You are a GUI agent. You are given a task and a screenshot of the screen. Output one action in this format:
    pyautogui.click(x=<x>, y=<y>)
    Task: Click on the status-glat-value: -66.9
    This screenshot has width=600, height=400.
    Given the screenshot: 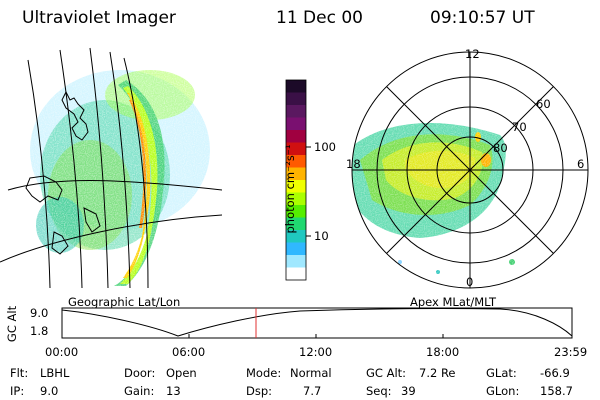 What is the action you would take?
    pyautogui.click(x=555, y=373)
    